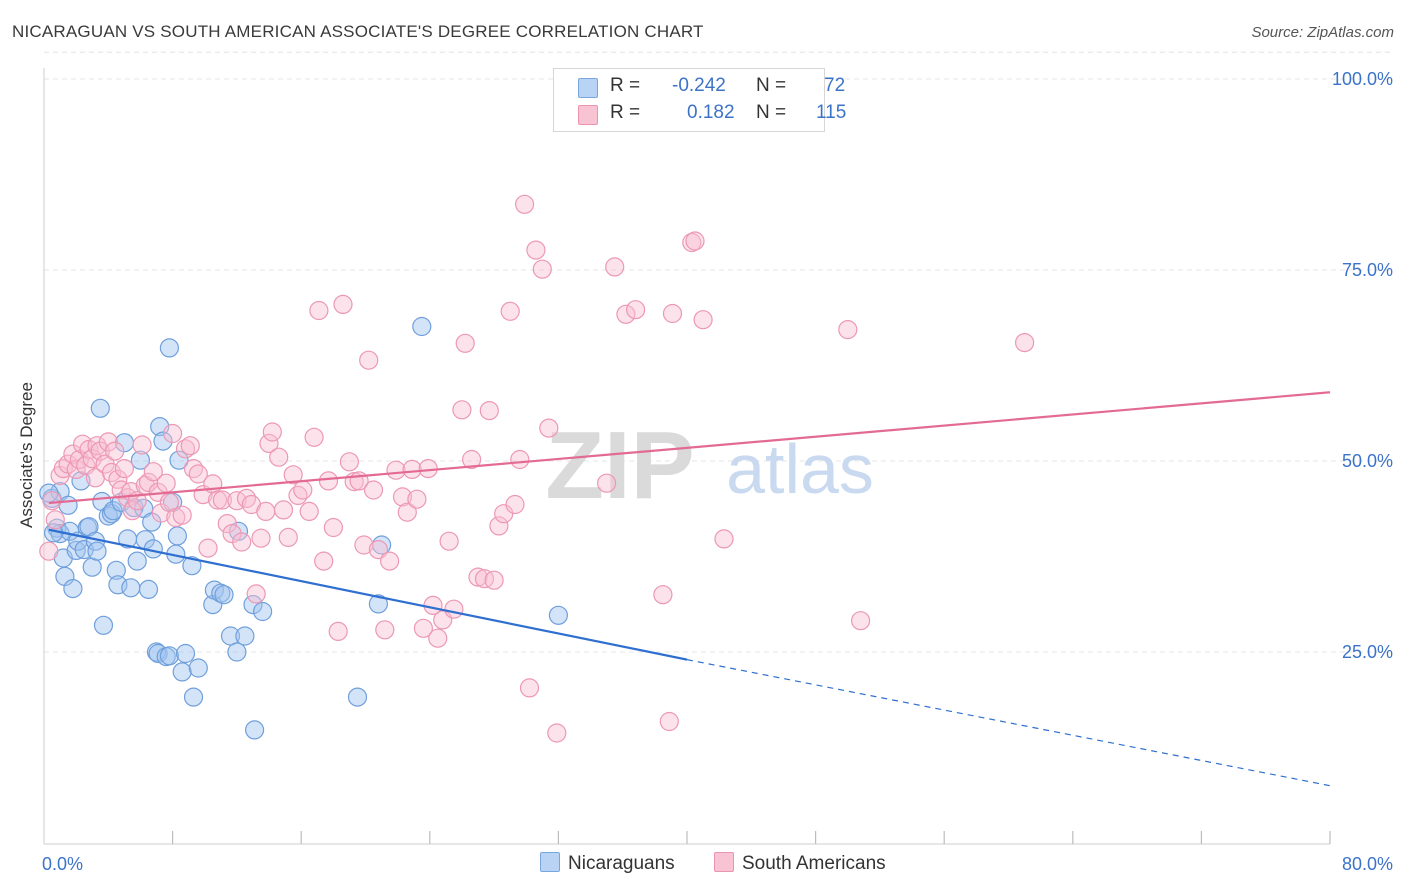 This screenshot has width=1406, height=892. What do you see at coordinates (711, 112) in the screenshot?
I see `legend-r-value: 0.182` at bounding box center [711, 112].